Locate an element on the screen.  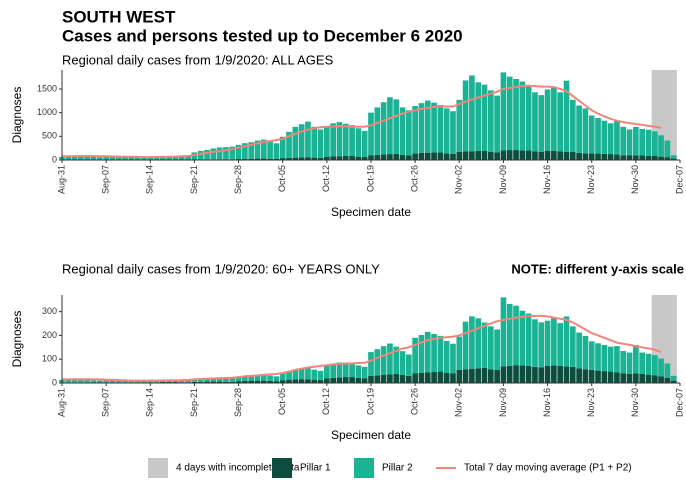
x-tick-label: Sep-07 is located at coordinates (106, 179).